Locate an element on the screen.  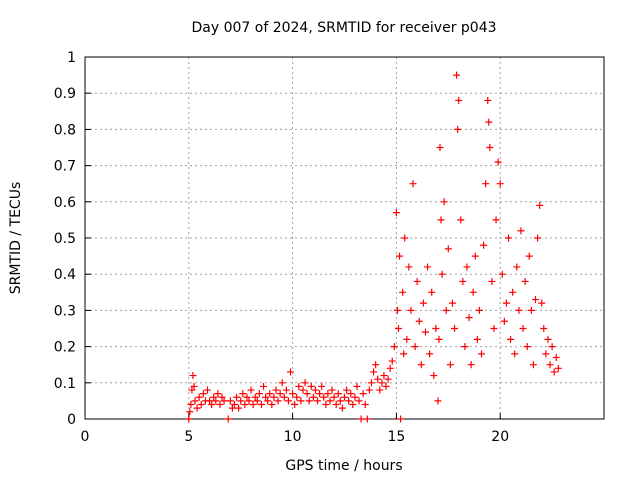
x-tick-label: 5 is located at coordinates (188, 437).